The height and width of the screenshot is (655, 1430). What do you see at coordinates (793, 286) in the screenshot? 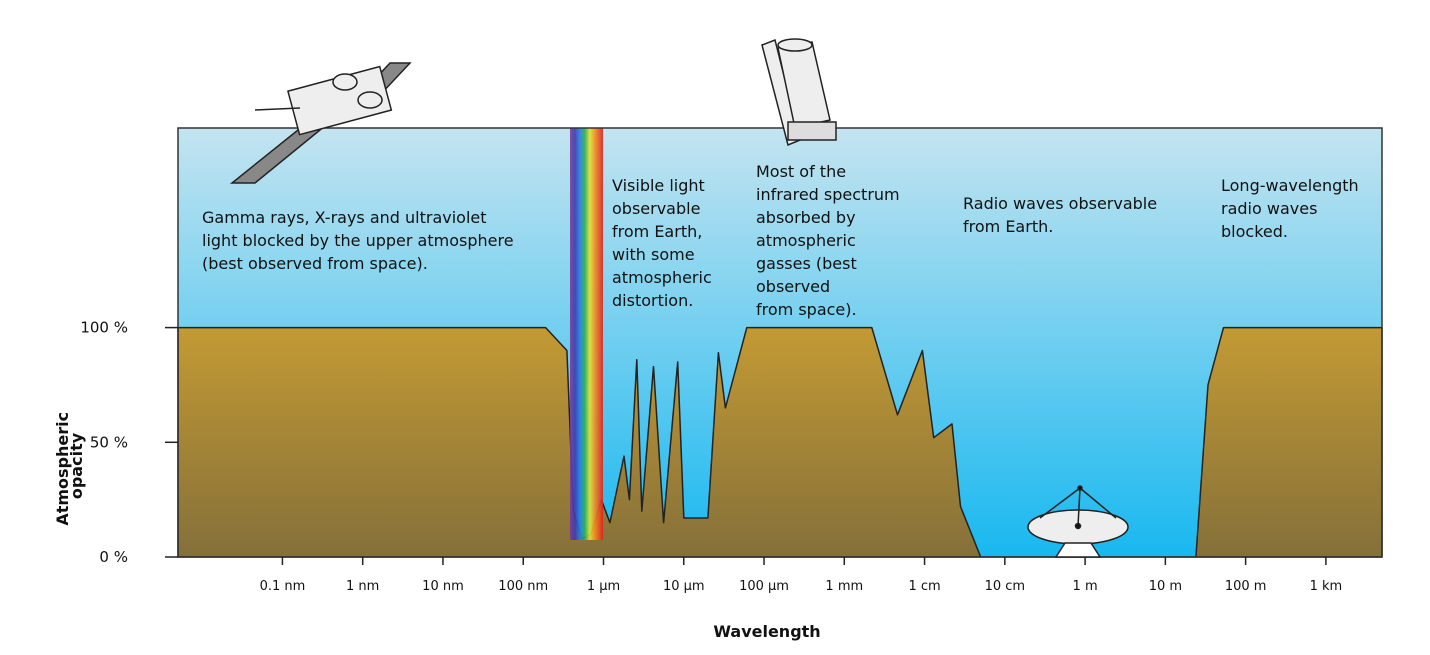
I see `annotation: observed` at bounding box center [793, 286].